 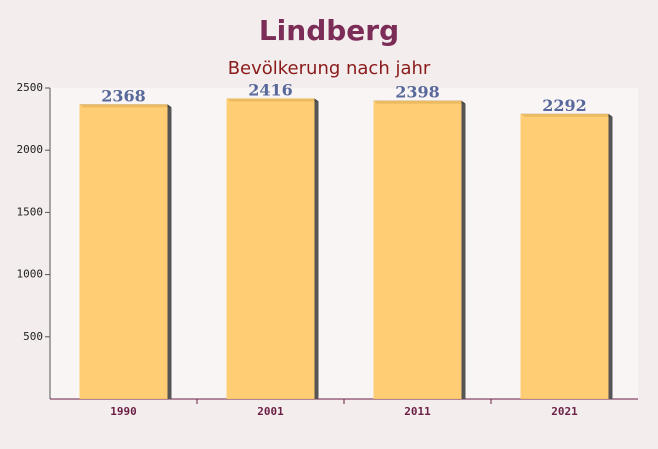 I want to click on value-label: 2368, so click(x=123, y=95).